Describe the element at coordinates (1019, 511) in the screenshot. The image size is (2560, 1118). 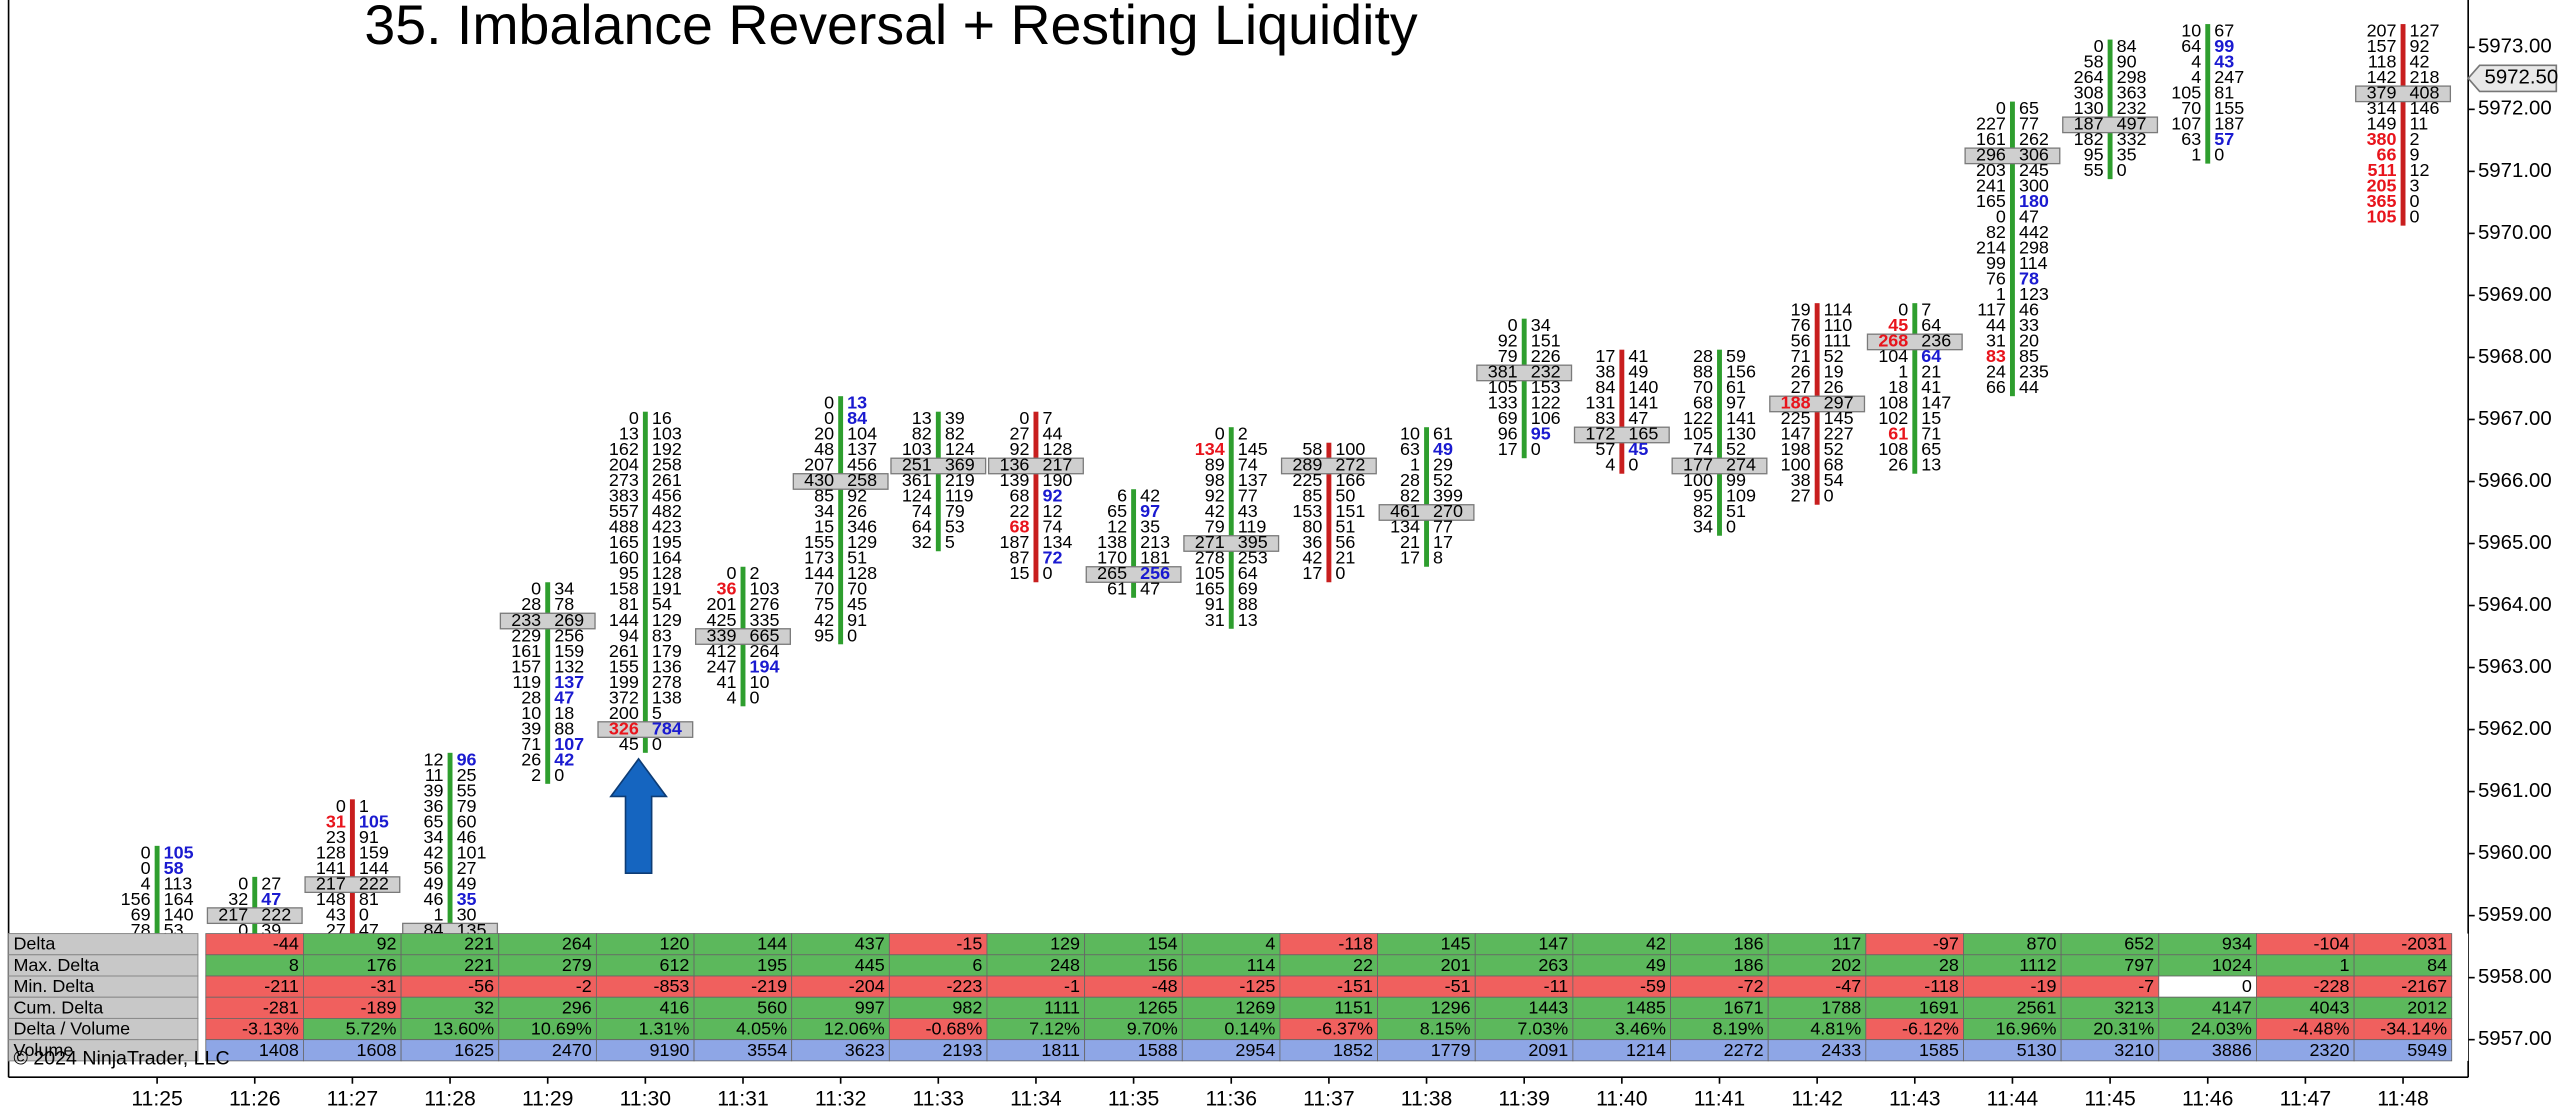
I see `bid-volume: 22` at that location.